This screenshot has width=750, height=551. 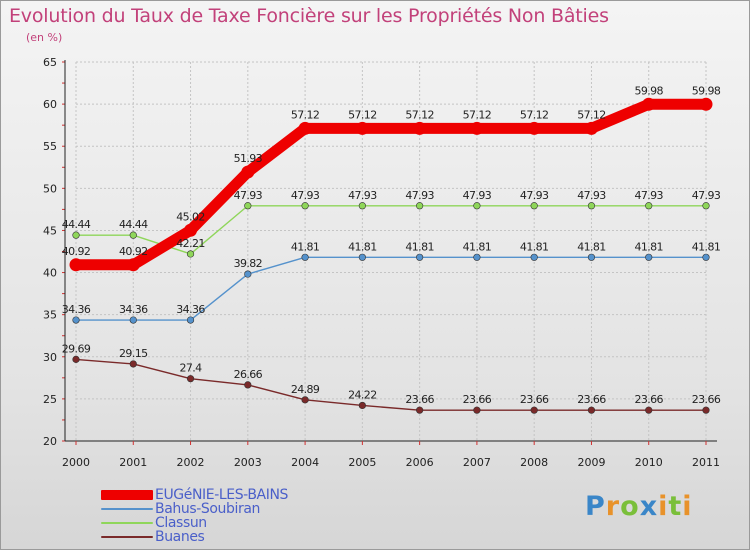 What do you see at coordinates (76, 251) in the screenshot?
I see `data-label: 40.92` at bounding box center [76, 251].